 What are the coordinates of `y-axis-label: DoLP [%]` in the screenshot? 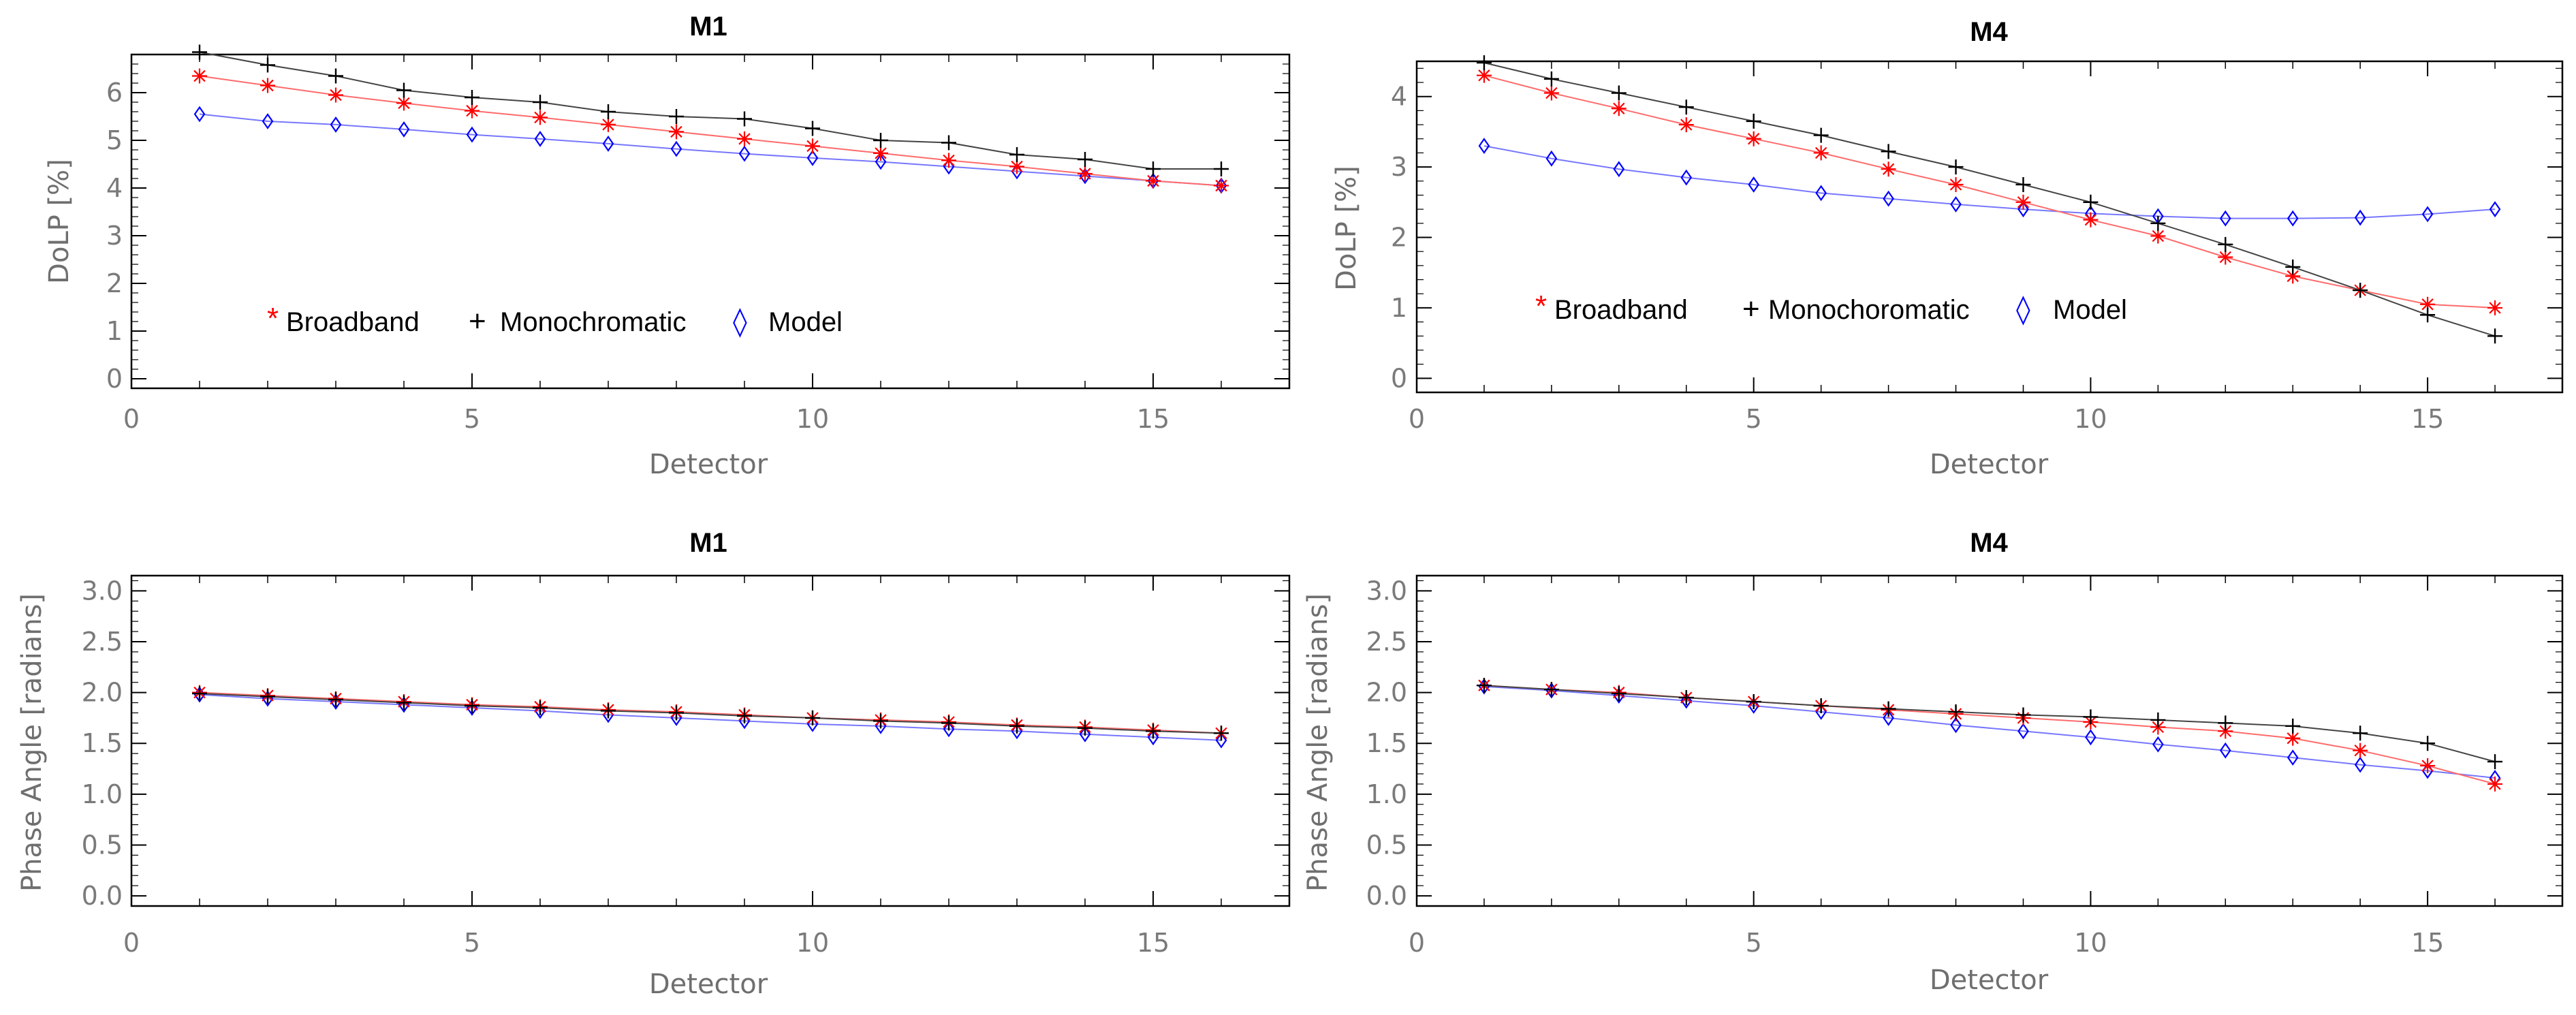 It's located at (1346, 228).